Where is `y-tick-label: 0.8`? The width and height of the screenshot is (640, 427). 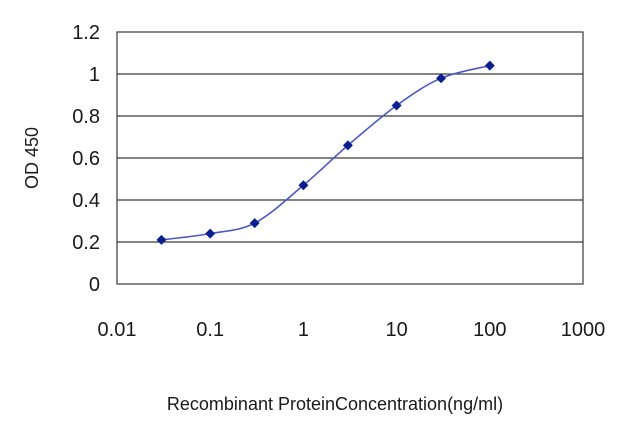 y-tick-label: 0.8 is located at coordinates (86, 117).